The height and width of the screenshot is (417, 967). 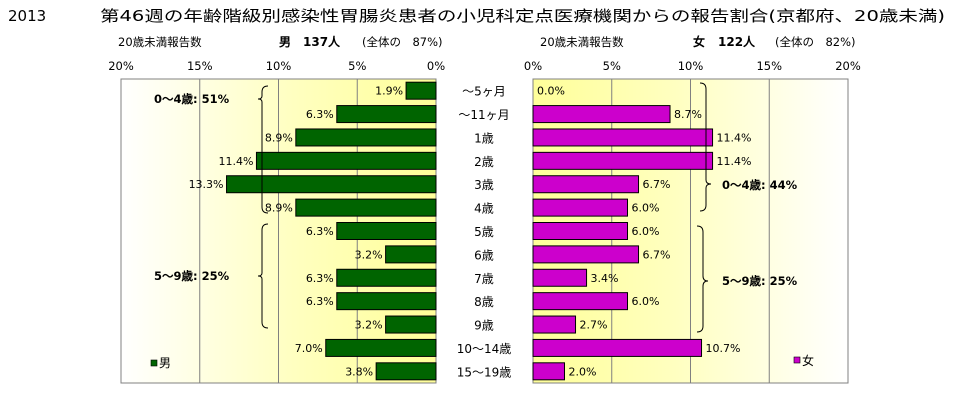 What do you see at coordinates (808, 360) in the screenshot?
I see `legend-label-female: 女` at bounding box center [808, 360].